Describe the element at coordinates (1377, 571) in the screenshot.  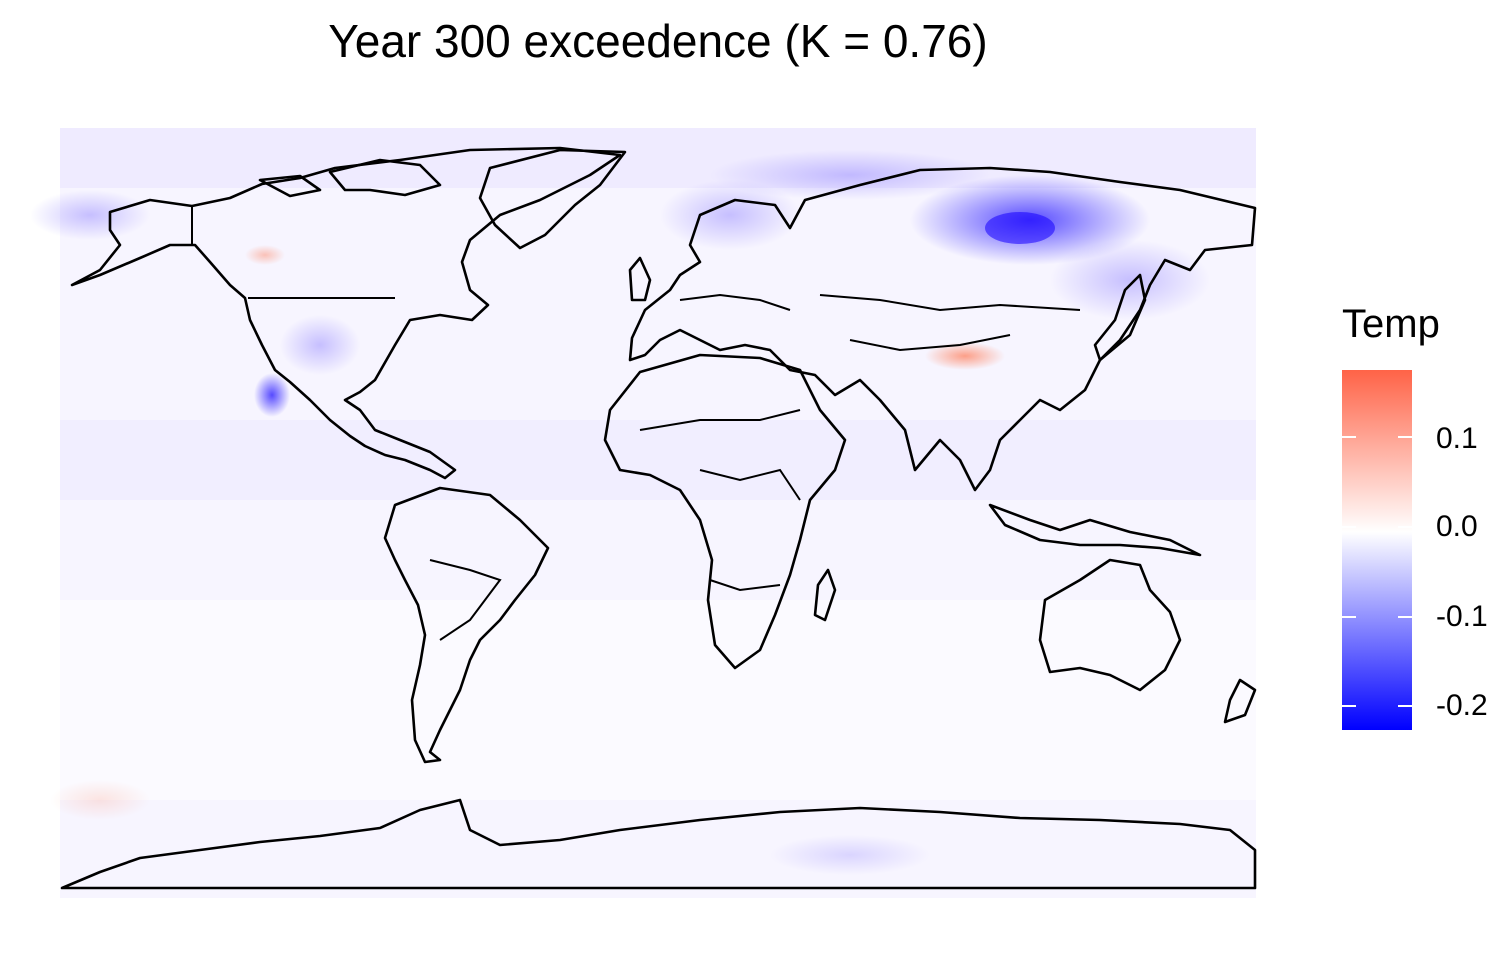
I see `legend-ticks` at that location.